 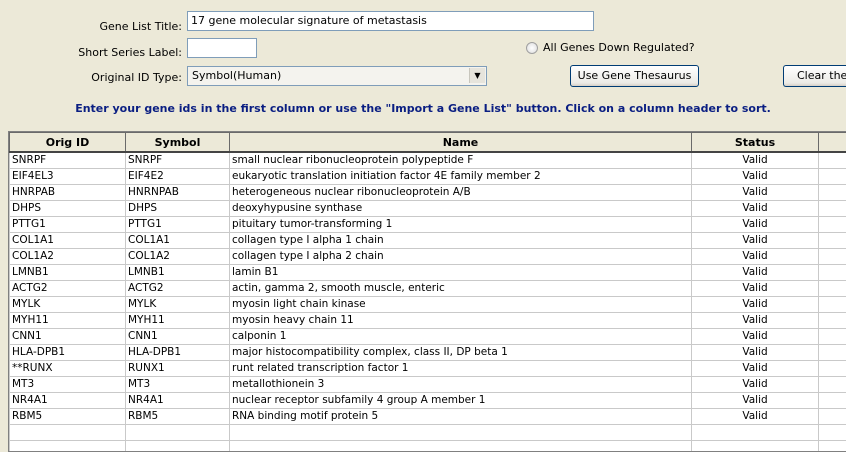 I want to click on name-cell: RNA binding motif protein 5, so click(x=460, y=416).